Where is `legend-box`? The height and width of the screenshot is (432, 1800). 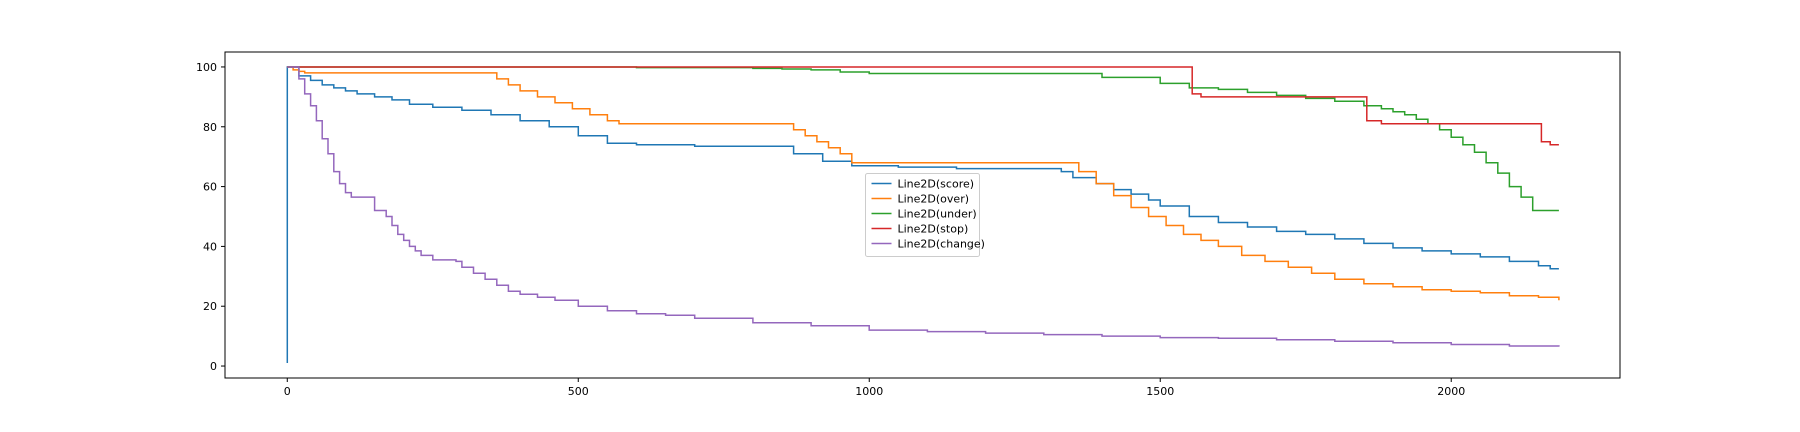
legend-box is located at coordinates (922, 215).